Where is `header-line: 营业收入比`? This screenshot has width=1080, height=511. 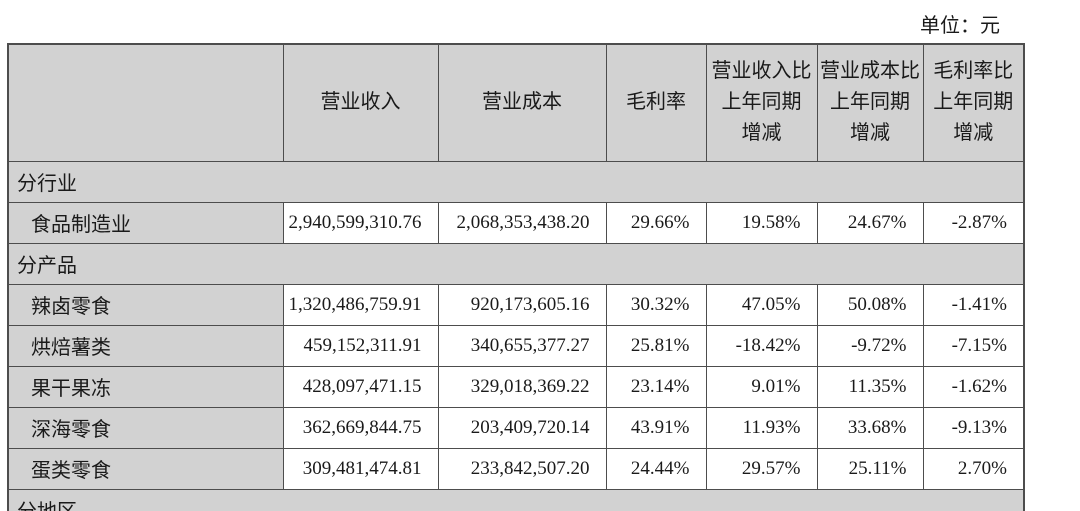
header-line: 营业收入比 is located at coordinates (761, 71).